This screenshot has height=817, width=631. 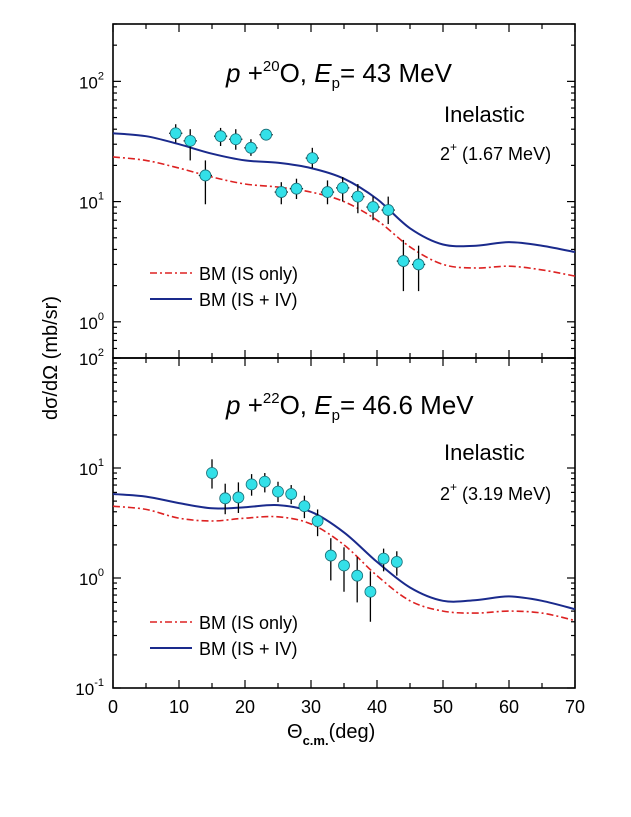 What do you see at coordinates (179, 707) in the screenshot?
I see `x-tick-label: 10` at bounding box center [179, 707].